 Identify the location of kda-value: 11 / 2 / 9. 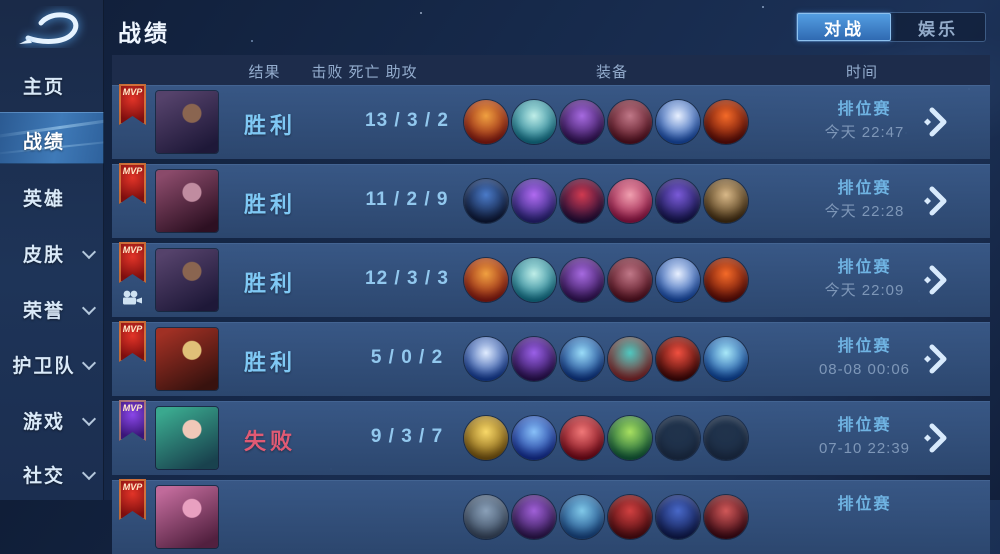
(407, 199).